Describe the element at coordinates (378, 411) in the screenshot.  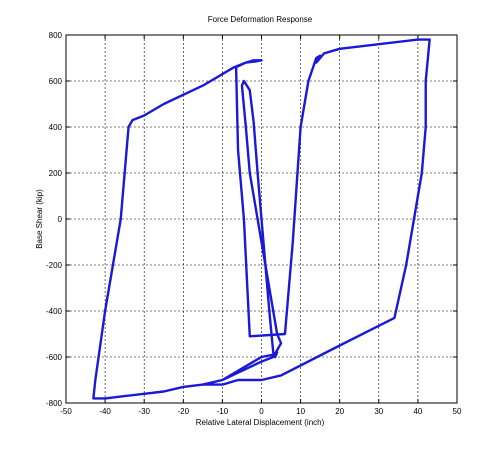
I see `x-tick-label: 30` at that location.